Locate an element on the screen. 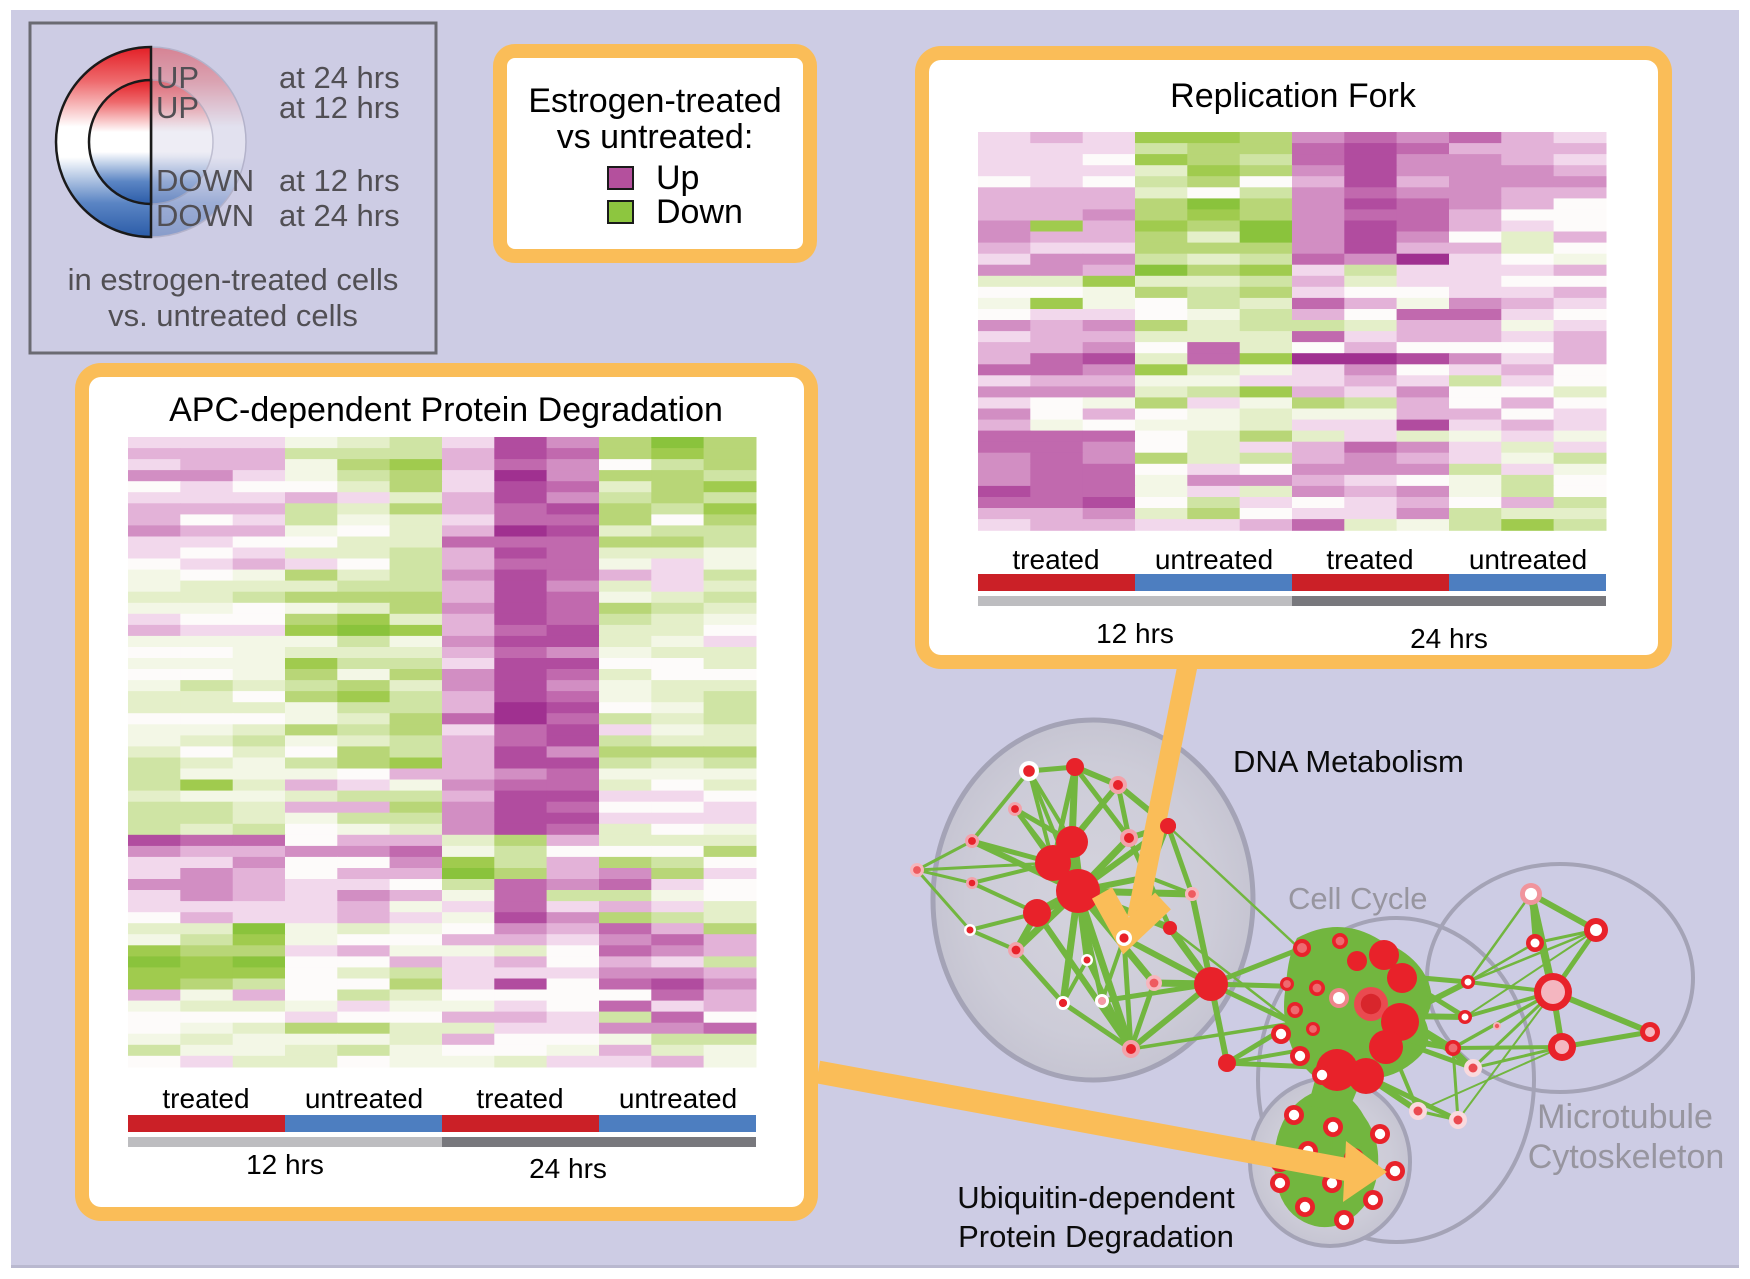 The image size is (1750, 1279). svg-text: Microtubule is located at coordinates (1625, 1117).